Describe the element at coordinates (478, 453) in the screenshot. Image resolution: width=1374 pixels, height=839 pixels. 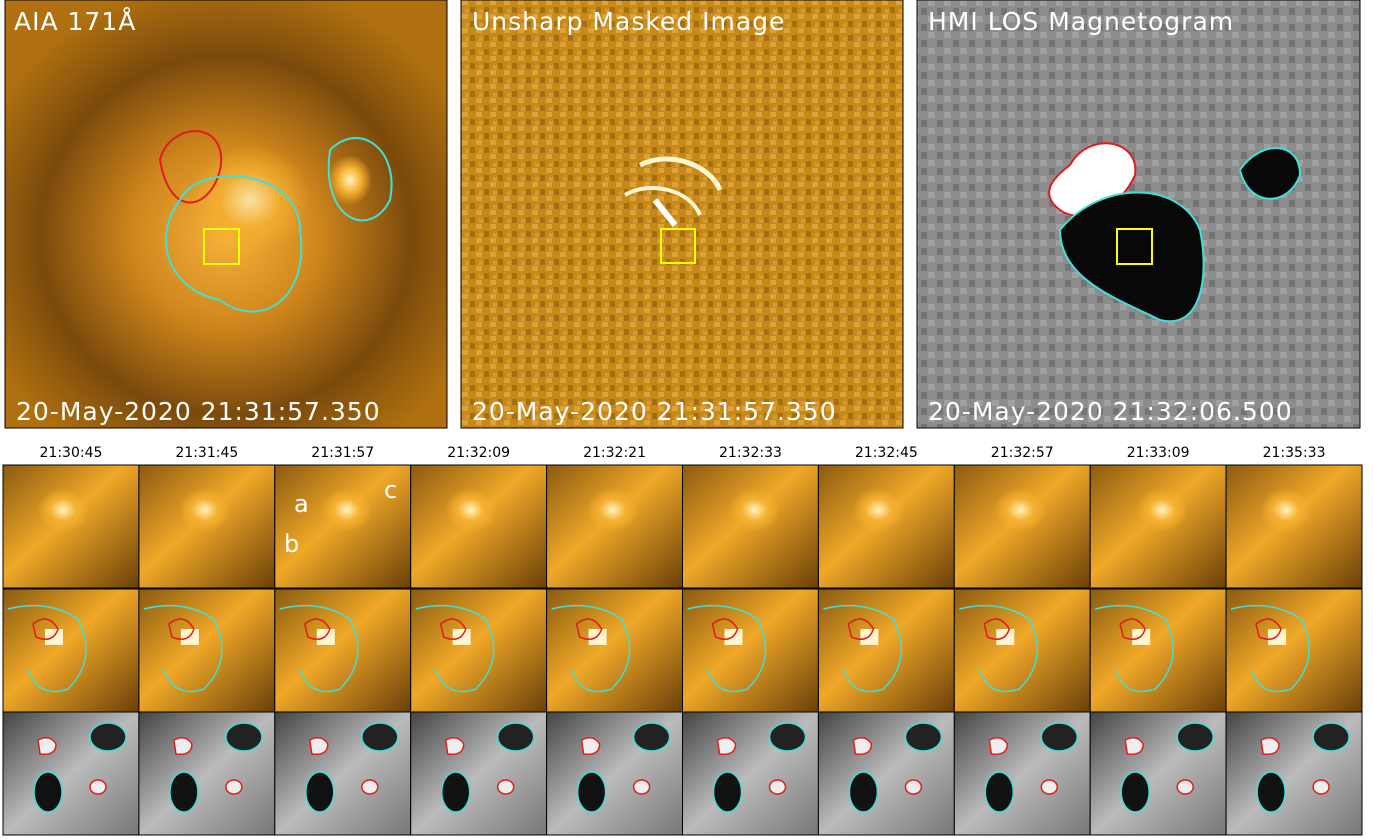
I see `column-time: 21:32:09` at that location.